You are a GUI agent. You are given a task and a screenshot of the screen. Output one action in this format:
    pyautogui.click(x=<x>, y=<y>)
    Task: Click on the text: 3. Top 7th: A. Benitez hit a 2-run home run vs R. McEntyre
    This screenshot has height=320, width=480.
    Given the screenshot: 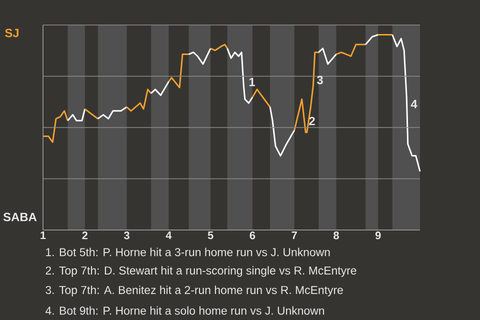 What is the action you would take?
    pyautogui.click(x=194, y=291)
    